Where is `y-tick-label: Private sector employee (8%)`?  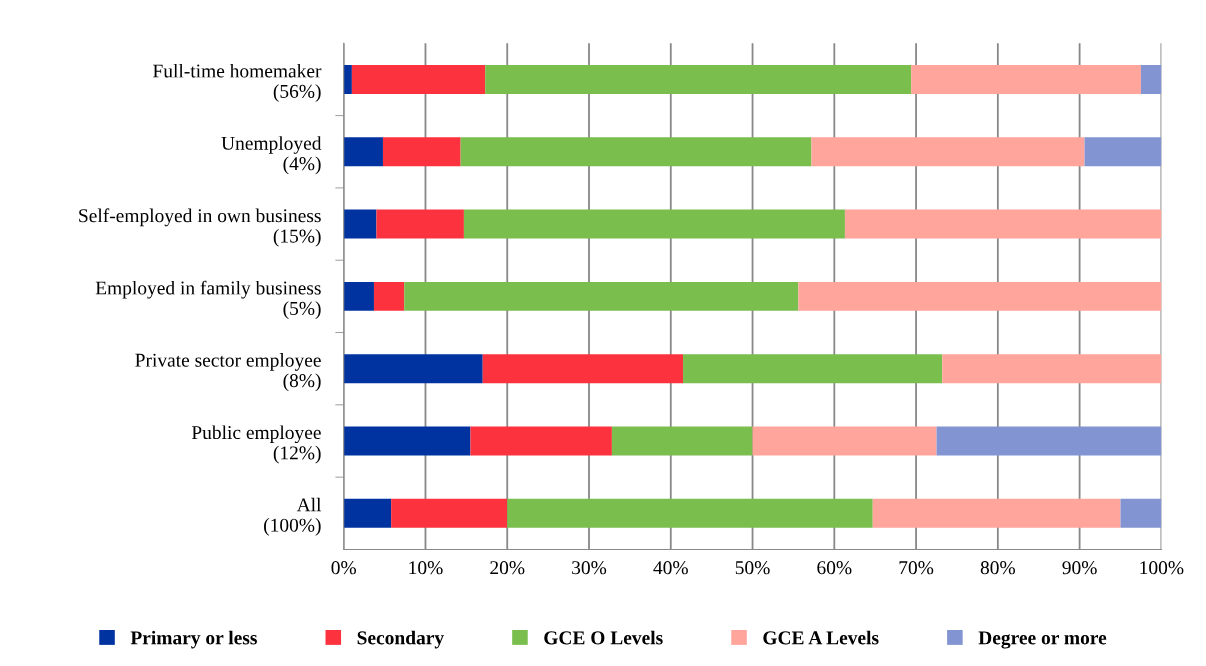 y-tick-label: Private sector employee (8%) is located at coordinates (228, 372).